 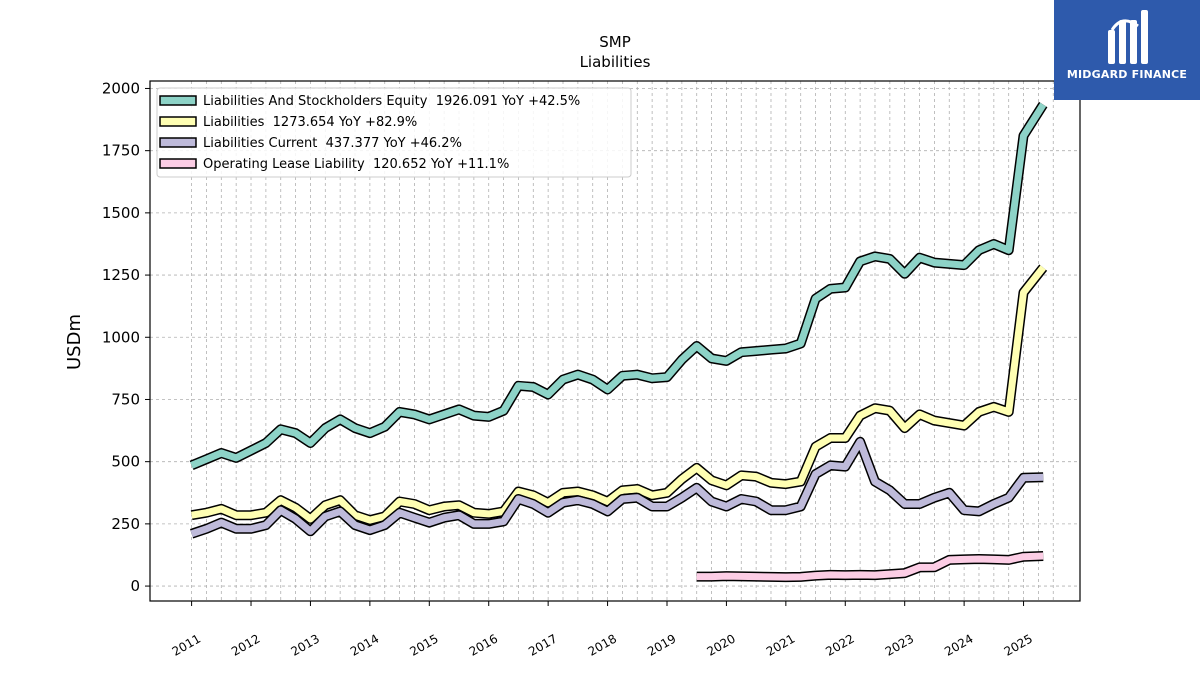 What do you see at coordinates (74, 342) in the screenshot?
I see `y-axis-label: USDm` at bounding box center [74, 342].